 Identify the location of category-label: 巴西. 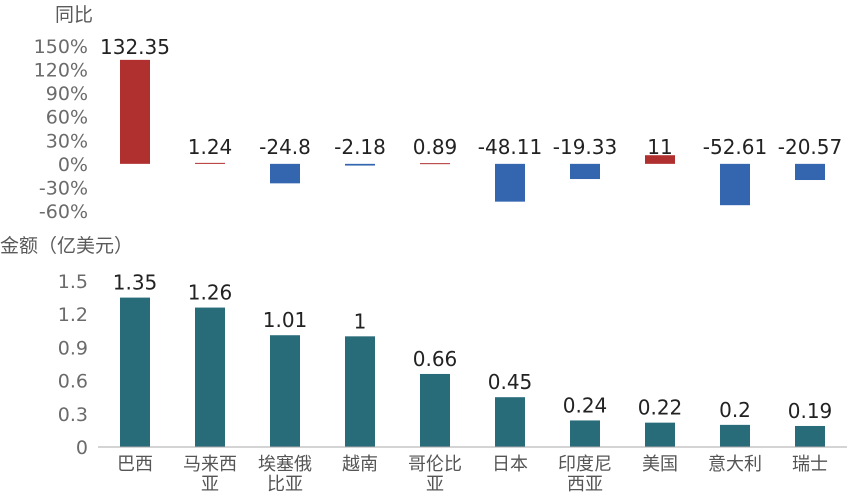
(135, 464).